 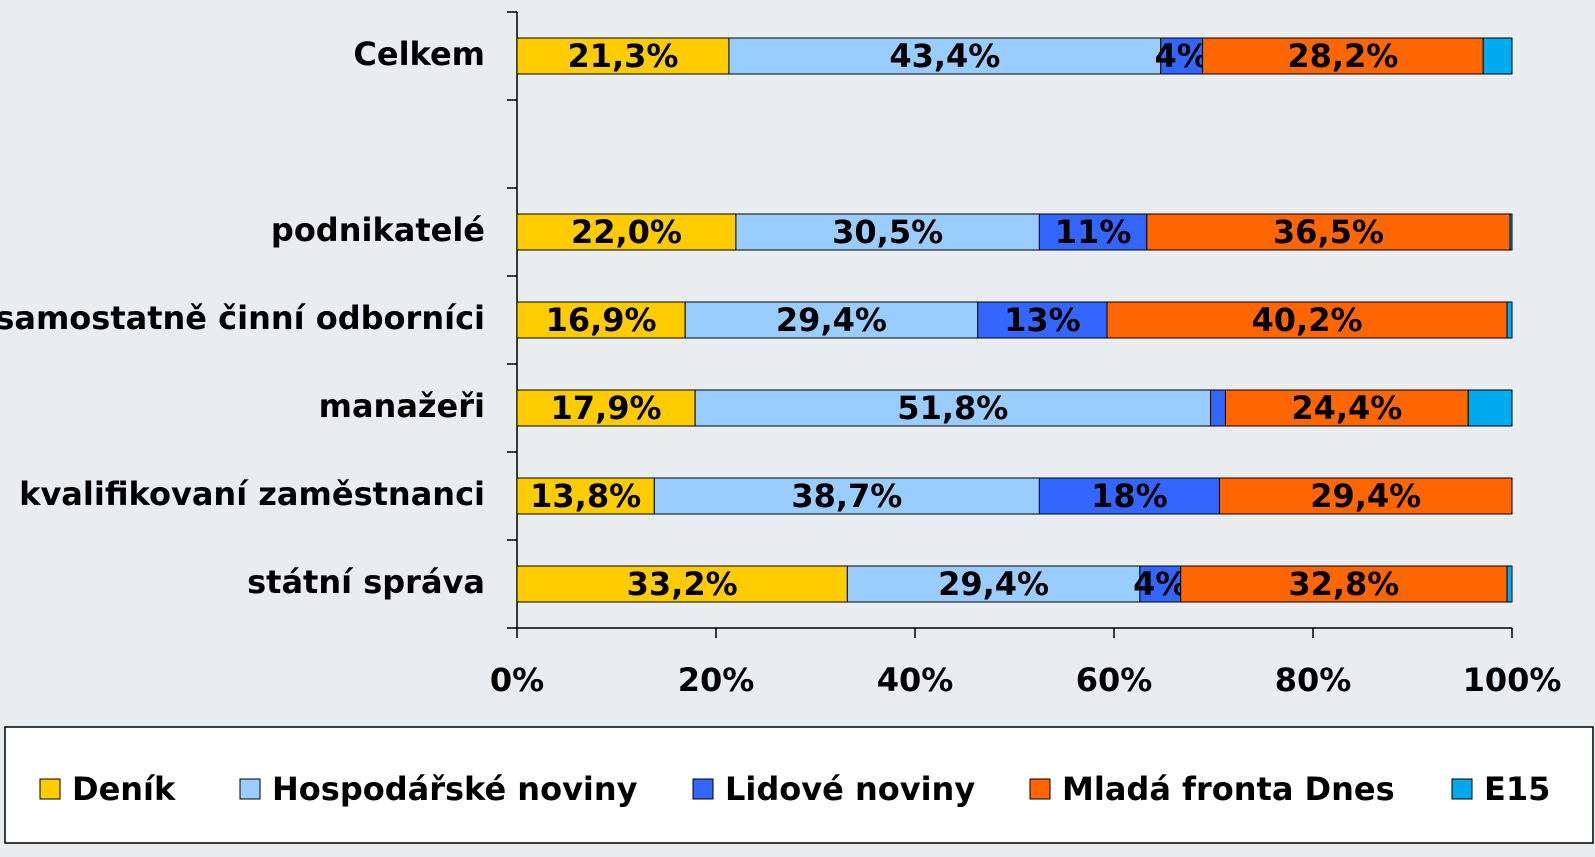 What do you see at coordinates (850, 789) in the screenshot?
I see `legend-label: Lidové noviny` at bounding box center [850, 789].